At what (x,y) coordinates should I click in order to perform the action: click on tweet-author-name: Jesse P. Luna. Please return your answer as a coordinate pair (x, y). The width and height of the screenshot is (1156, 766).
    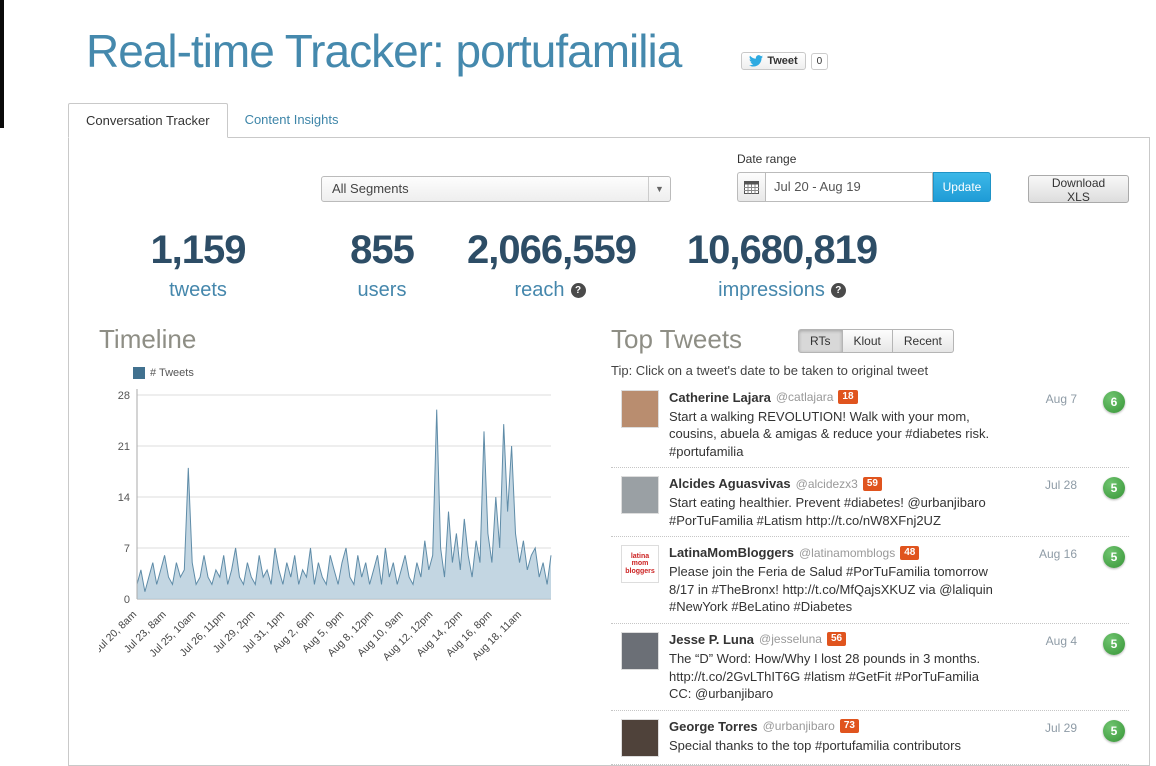
    Looking at the image, I should click on (712, 639).